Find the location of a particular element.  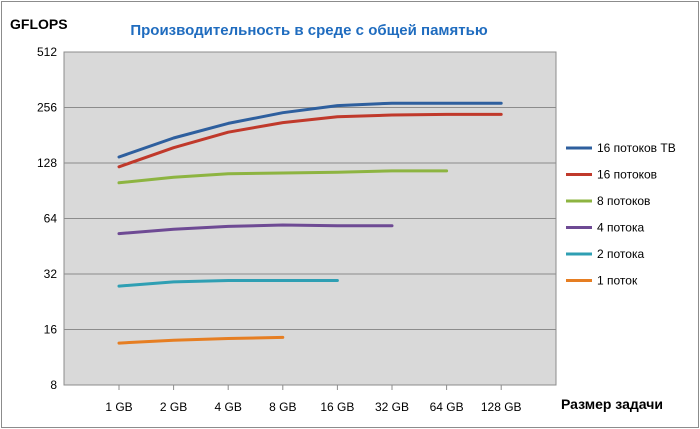

legend-label: 16 потоков ТВ is located at coordinates (636, 148).